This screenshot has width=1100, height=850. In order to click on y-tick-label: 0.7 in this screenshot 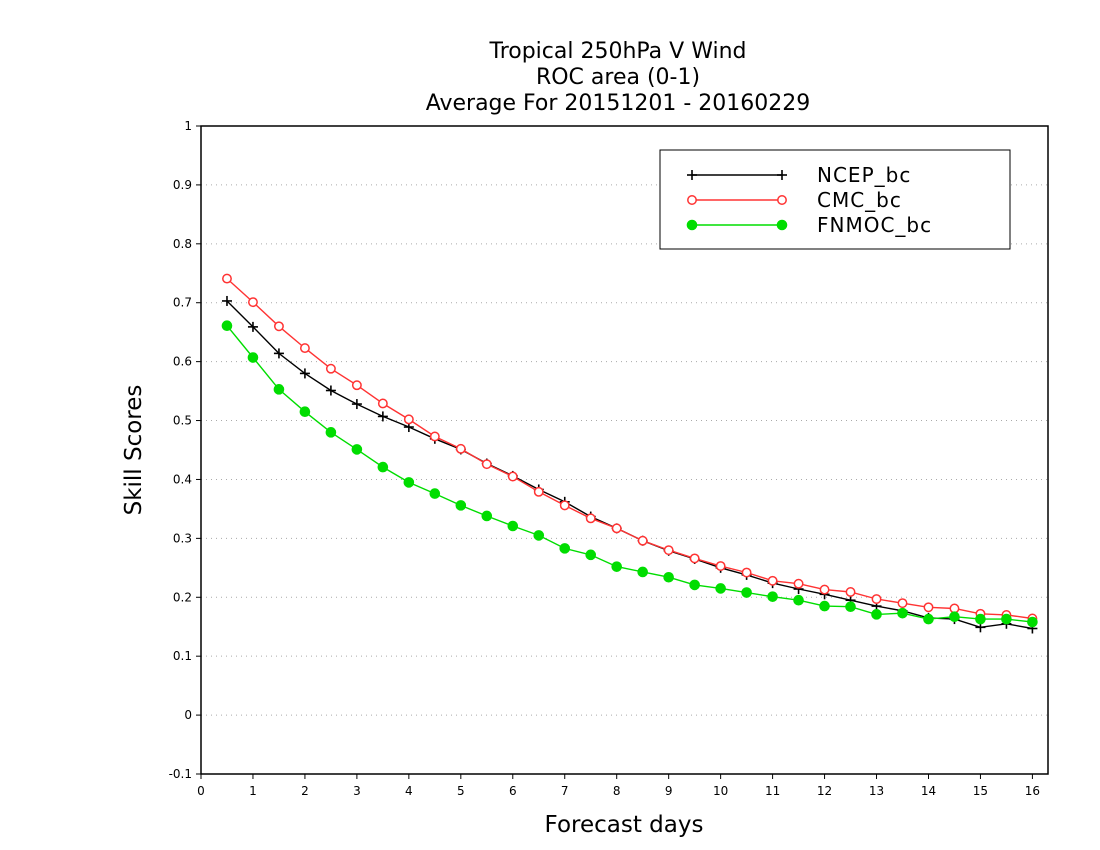, I will do `click(182, 303)`.